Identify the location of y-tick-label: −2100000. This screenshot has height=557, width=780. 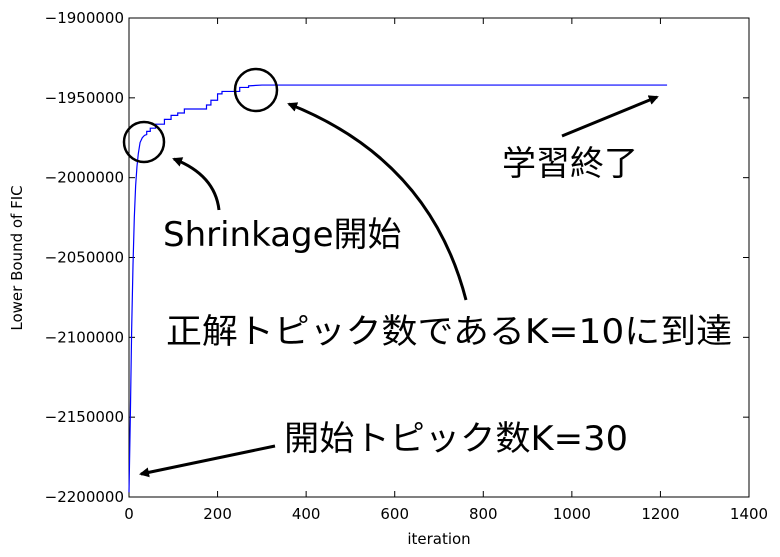
(84, 337).